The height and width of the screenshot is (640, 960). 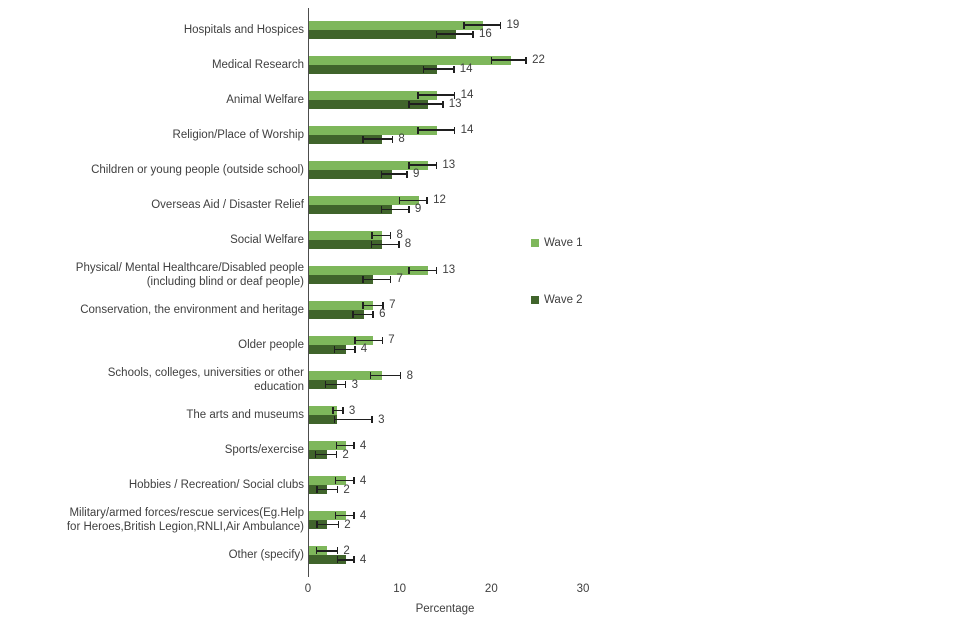 What do you see at coordinates (154, 64) in the screenshot?
I see `category-label: Medical Research` at bounding box center [154, 64].